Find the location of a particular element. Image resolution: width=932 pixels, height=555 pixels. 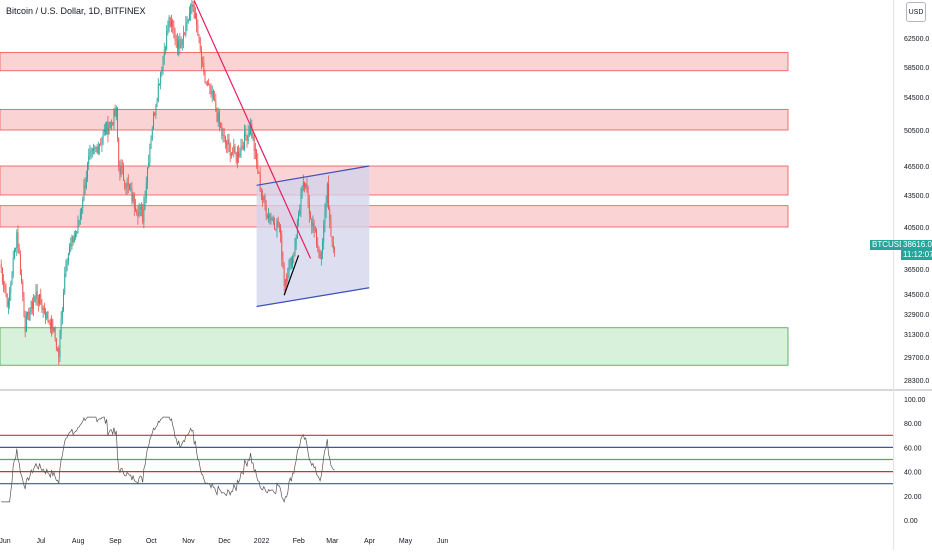

price-tick-label: 40500.0 is located at coordinates (916, 228).